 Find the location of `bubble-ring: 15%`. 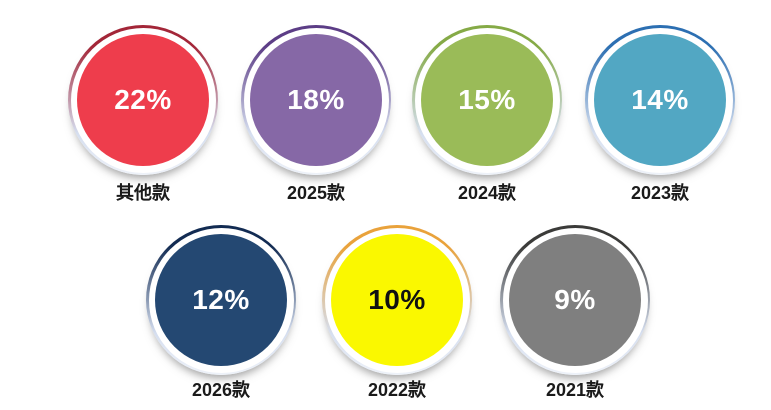

bubble-ring: 15% is located at coordinates (487, 100).